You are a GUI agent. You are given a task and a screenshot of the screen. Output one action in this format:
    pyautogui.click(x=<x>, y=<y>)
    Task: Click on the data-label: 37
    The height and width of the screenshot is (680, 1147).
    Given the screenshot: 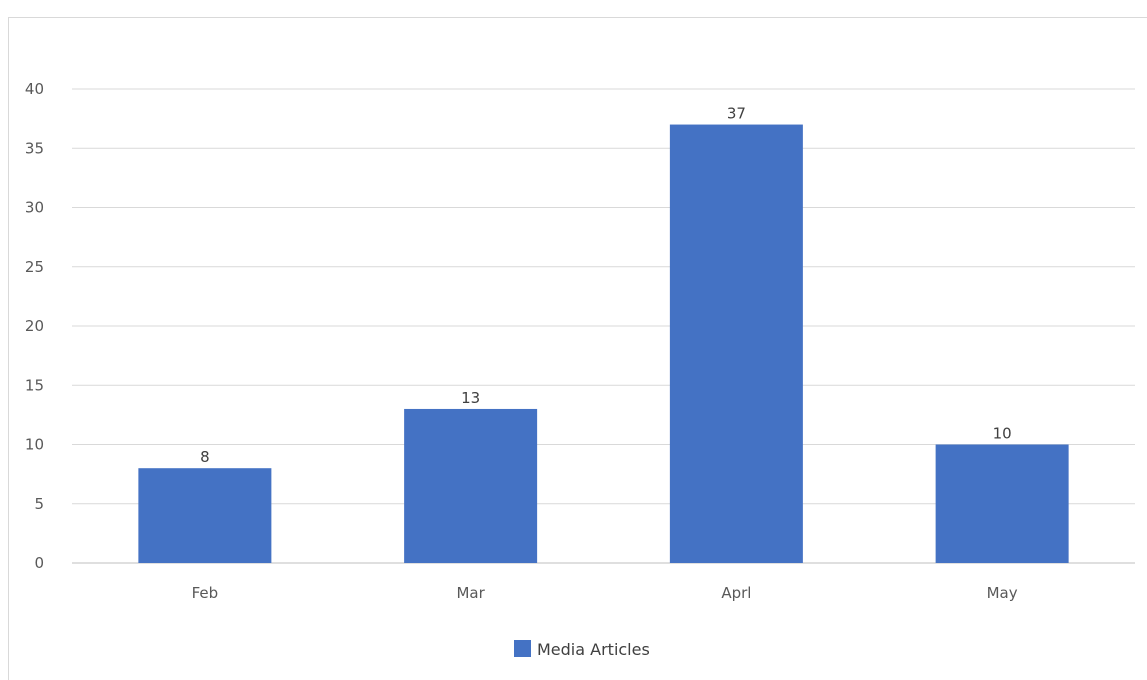 What is the action you would take?
    pyautogui.click(x=736, y=114)
    